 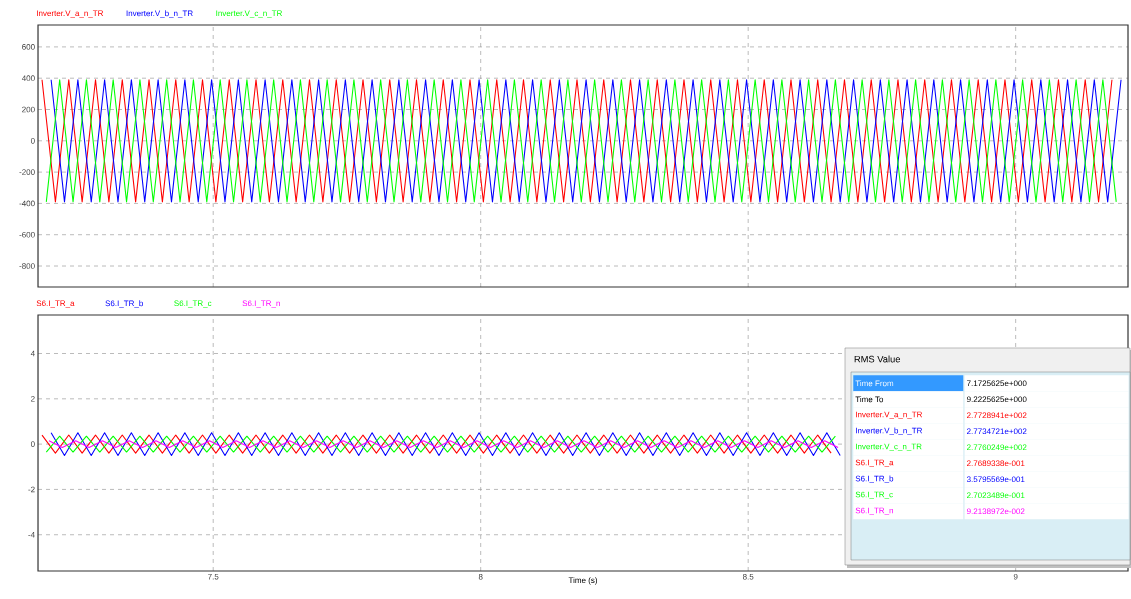 What do you see at coordinates (28, 47) in the screenshot?
I see `y-tick-label: 600` at bounding box center [28, 47].